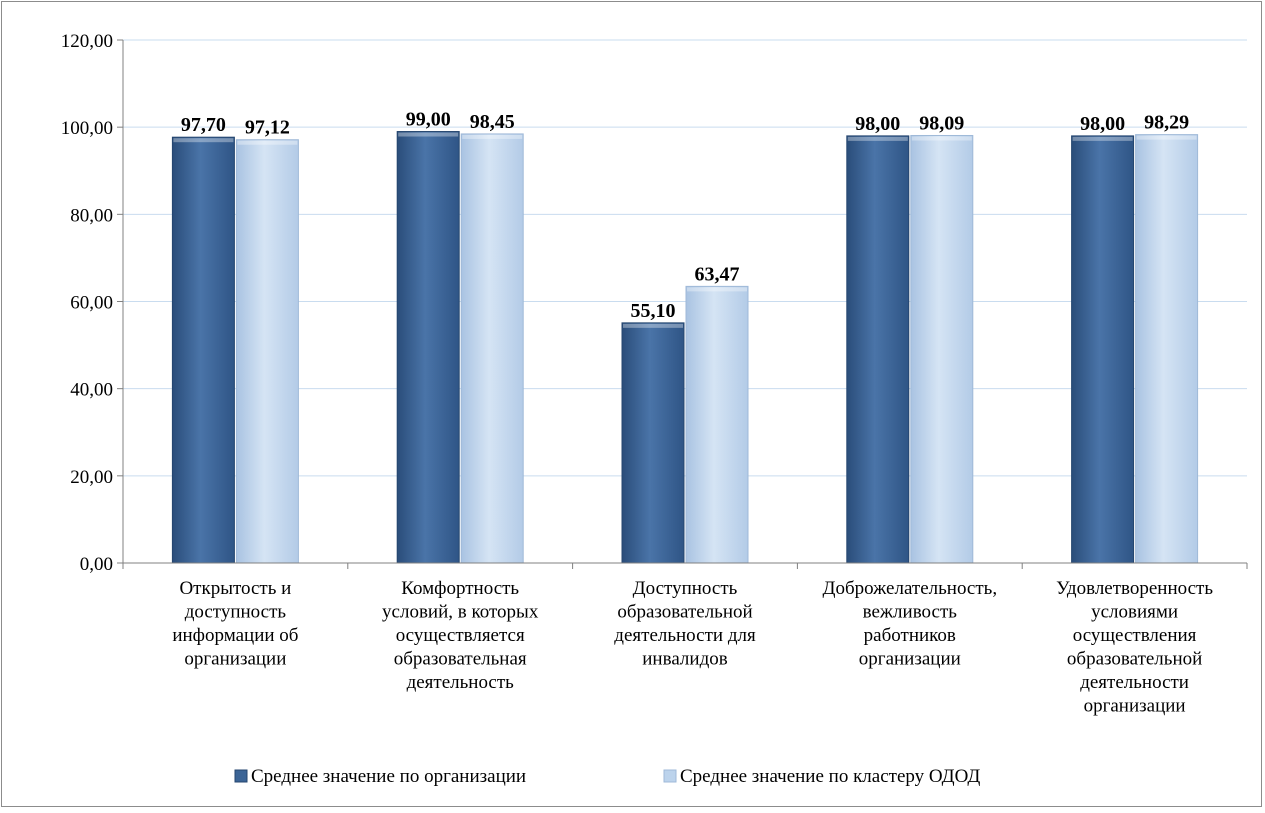 Image resolution: width=1265 pixels, height=813 pixels. Describe the element at coordinates (460, 588) in the screenshot. I see `x-category-line: Комфортность` at that location.